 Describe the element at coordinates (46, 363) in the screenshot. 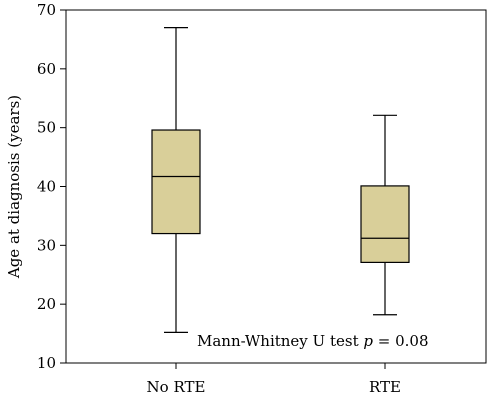

I see `y-tick-label-10: 10` at that location.